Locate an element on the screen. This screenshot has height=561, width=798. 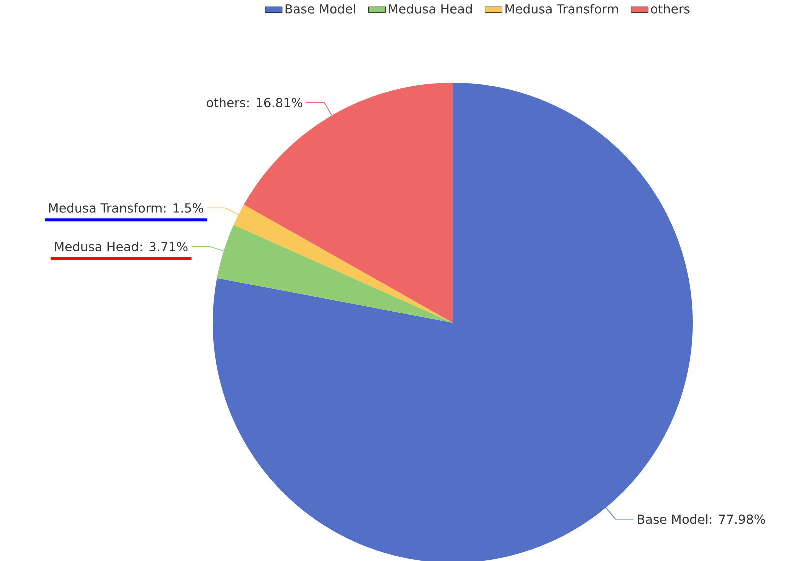
data-label: Medusa Transform: 1.5% is located at coordinates (126, 208).